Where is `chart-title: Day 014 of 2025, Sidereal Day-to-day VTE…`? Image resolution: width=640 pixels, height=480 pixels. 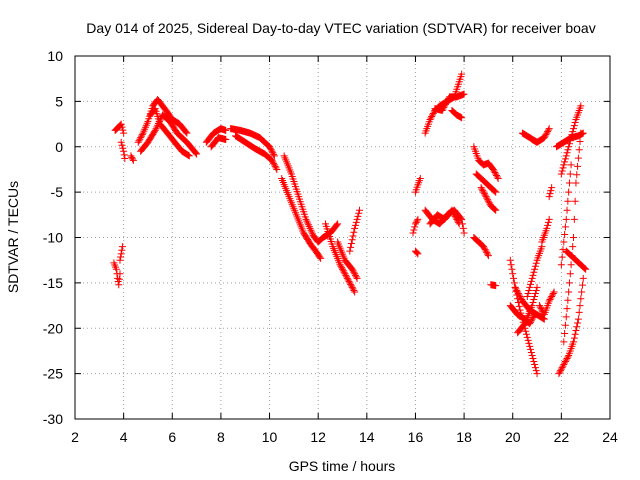
chart-title: Day 014 of 2025, Sidereal Day-to-day VTE… is located at coordinates (340, 28).